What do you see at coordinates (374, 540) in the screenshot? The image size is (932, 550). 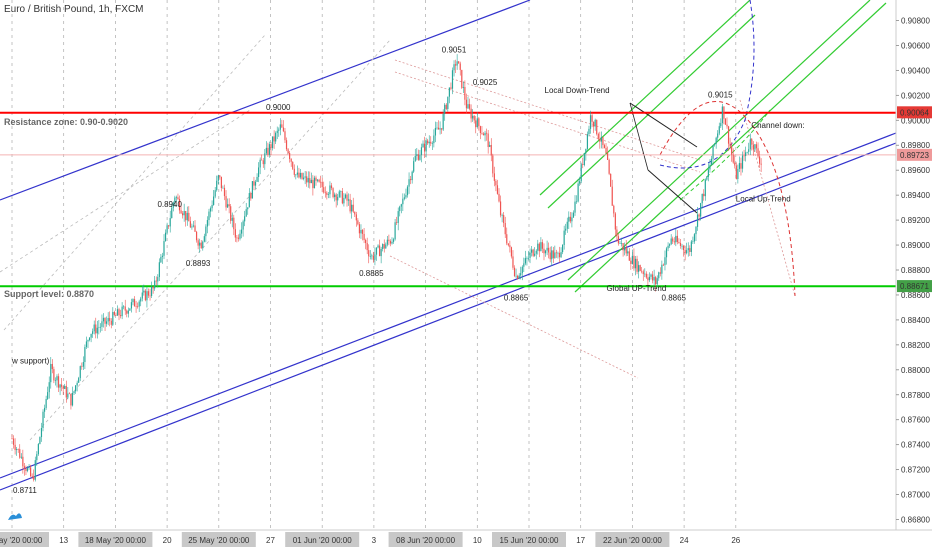 I see `x-tick-label: 3` at bounding box center [374, 540].